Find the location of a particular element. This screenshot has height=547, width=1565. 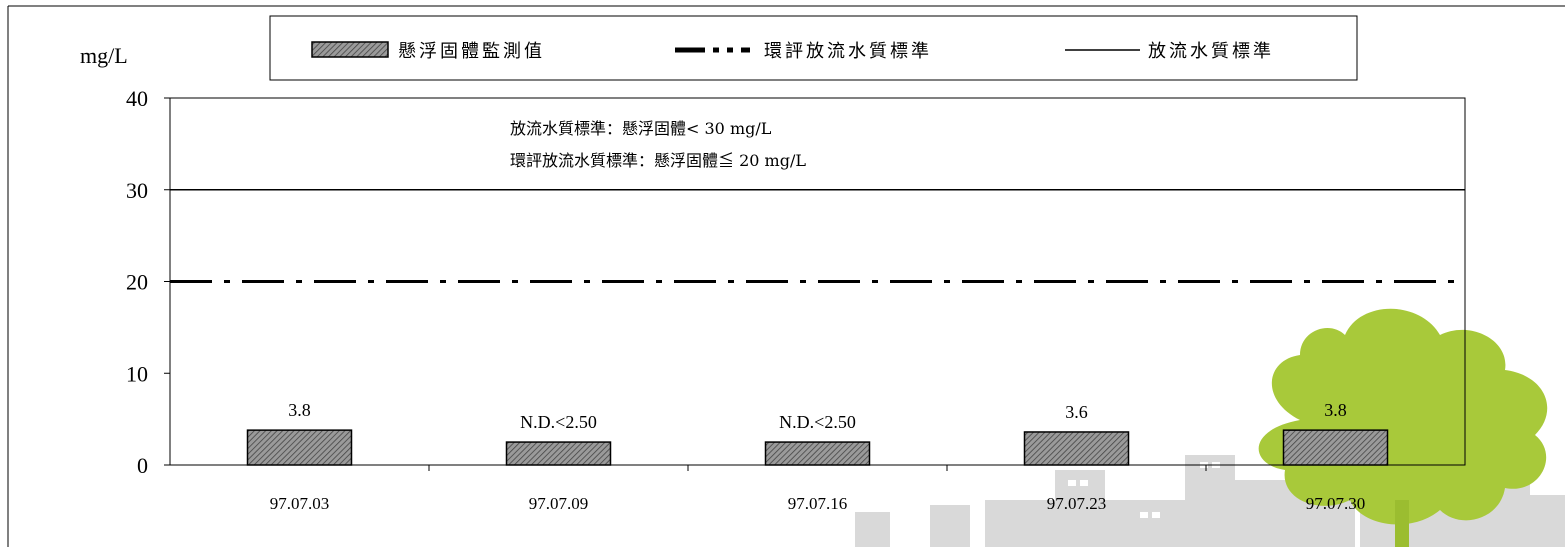

x-tick-label: 97.07.23 is located at coordinates (1077, 503).